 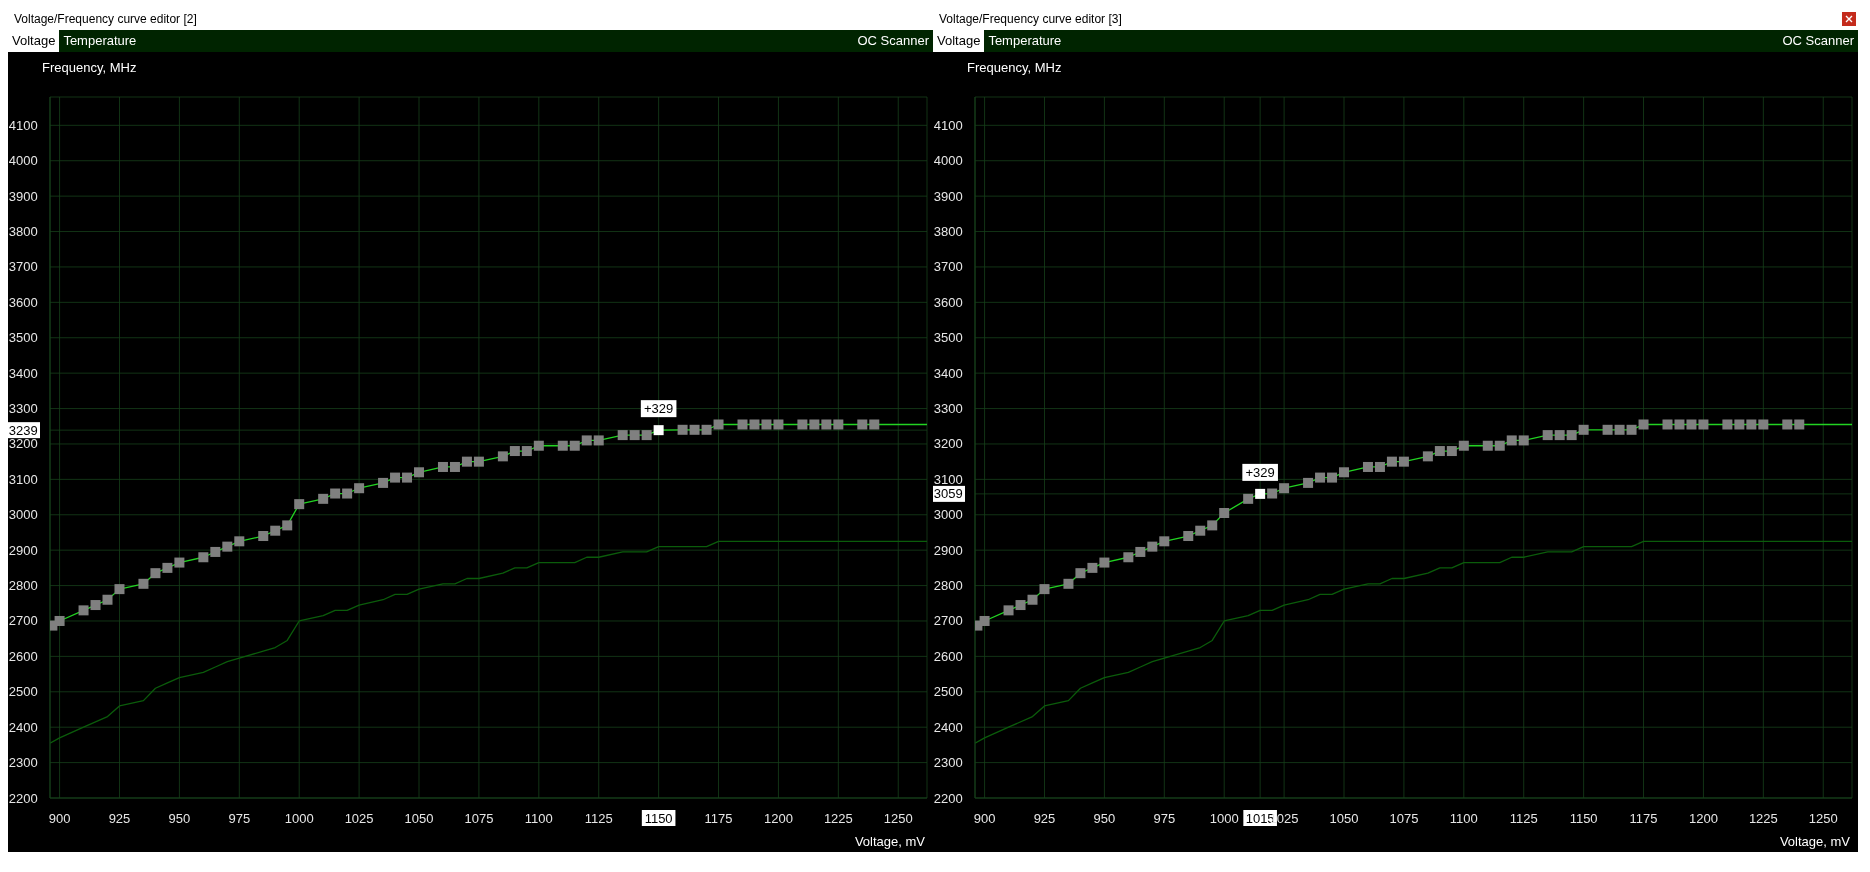 What do you see at coordinates (948, 727) in the screenshot?
I see `y-tick-label: 2400` at bounding box center [948, 727].